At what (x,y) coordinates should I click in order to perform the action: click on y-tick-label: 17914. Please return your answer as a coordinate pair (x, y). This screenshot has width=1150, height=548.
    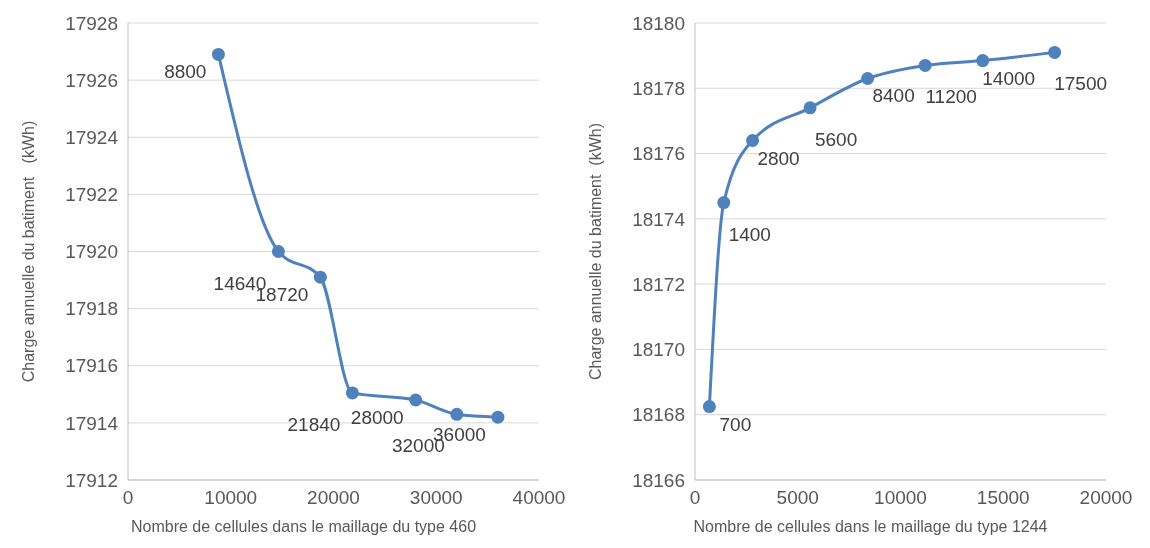
    Looking at the image, I should click on (92, 423).